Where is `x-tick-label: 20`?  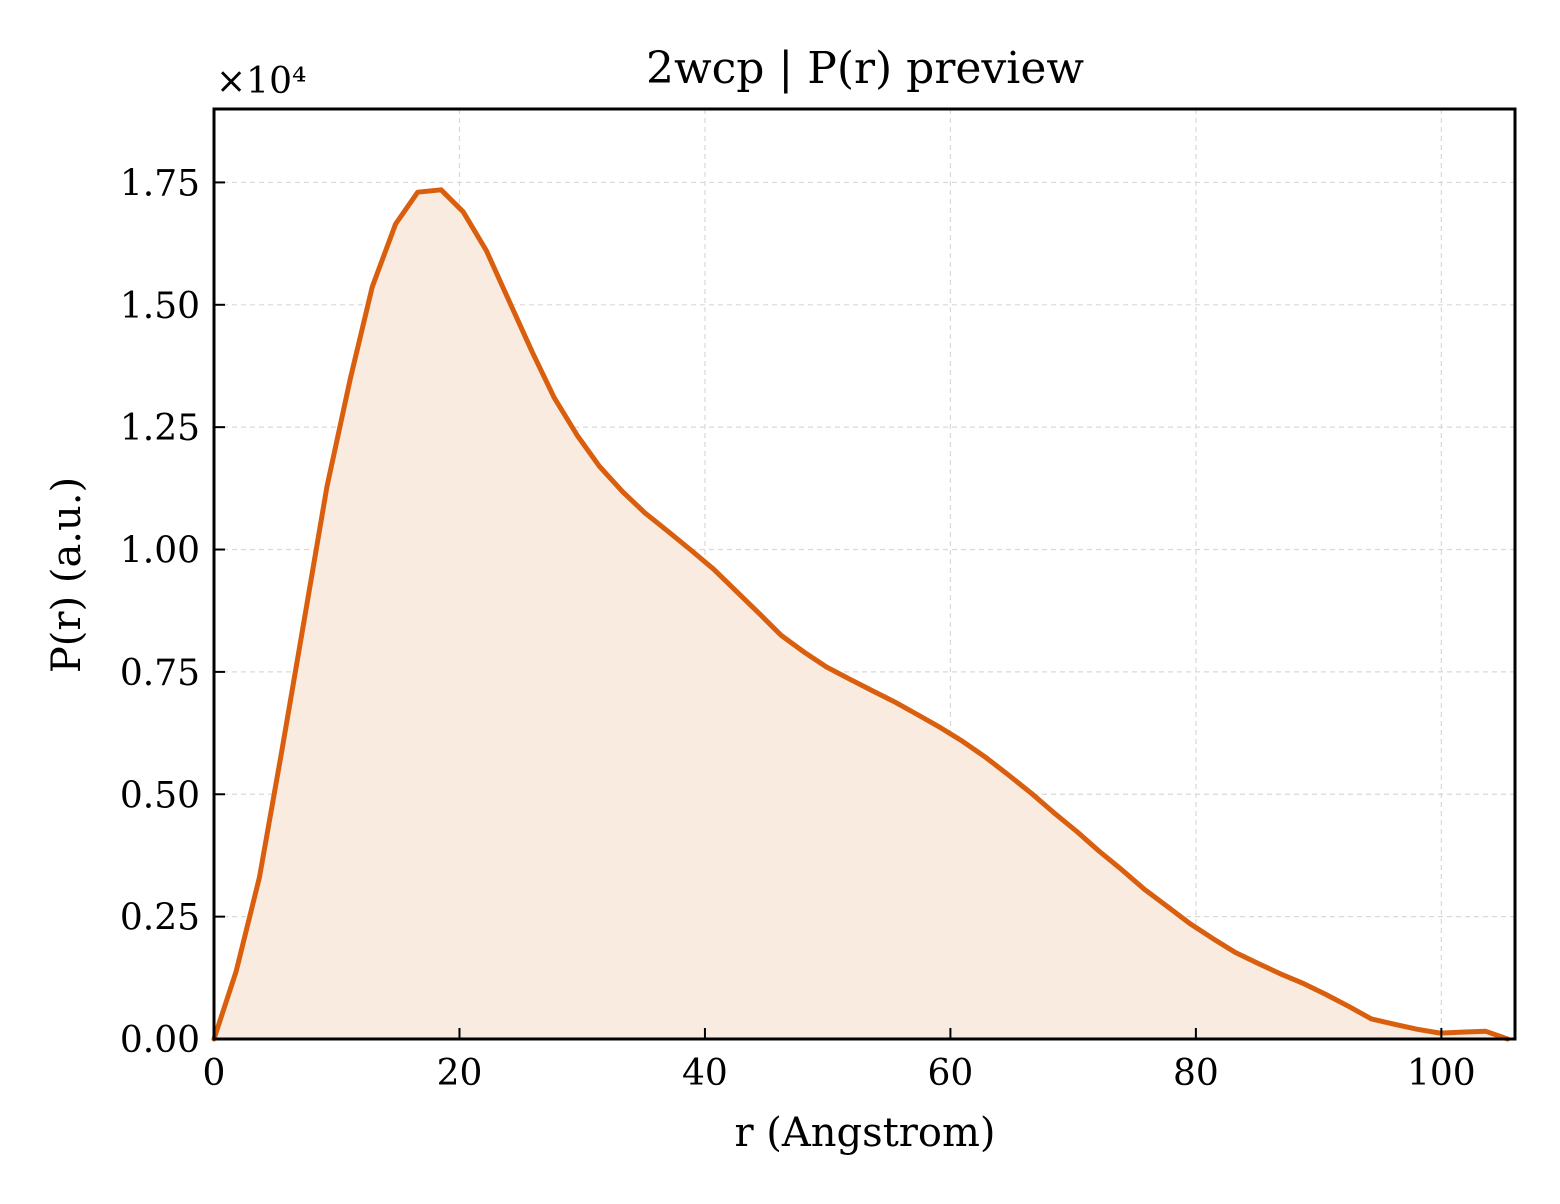
x-tick-label: 20 is located at coordinates (460, 1073).